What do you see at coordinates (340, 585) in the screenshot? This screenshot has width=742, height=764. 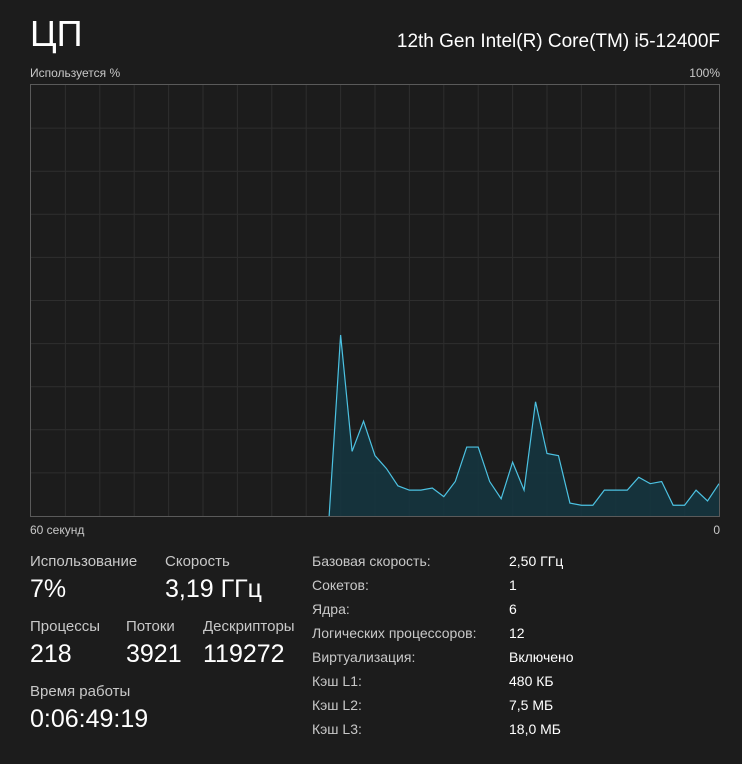 I see `sockets-label: Сокетов:` at bounding box center [340, 585].